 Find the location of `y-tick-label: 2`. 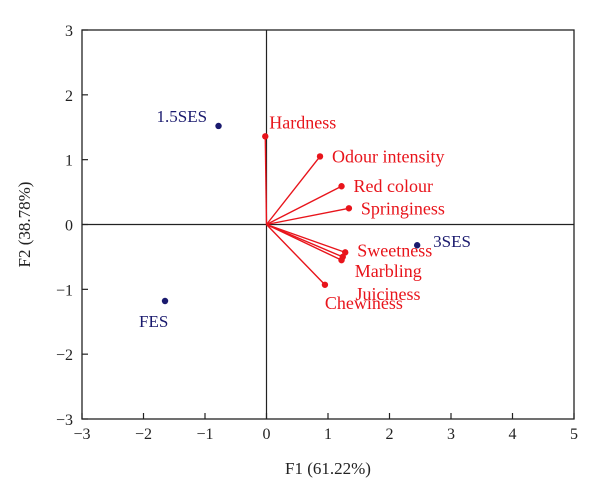

y-tick-label: 2 is located at coordinates (69, 96).